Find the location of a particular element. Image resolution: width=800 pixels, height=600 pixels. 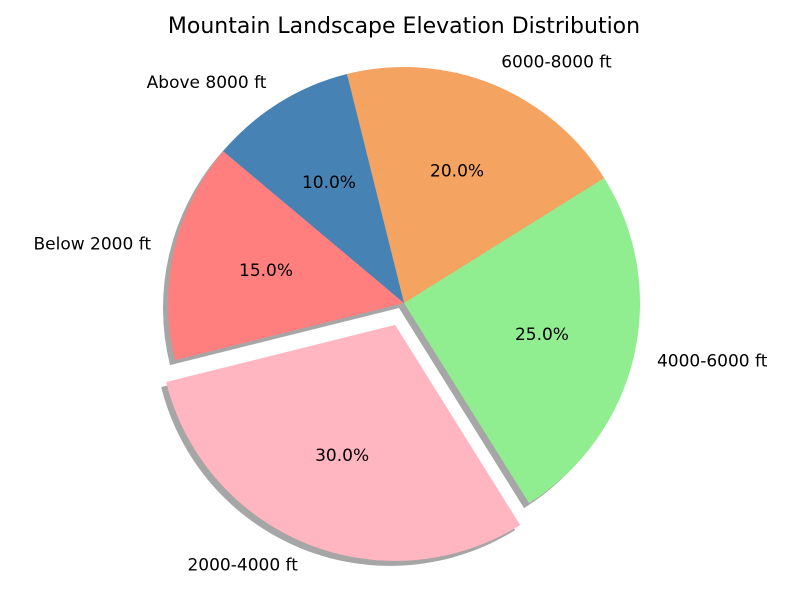

slice-percent-2000-4000-ft: 30.0% is located at coordinates (342, 456).